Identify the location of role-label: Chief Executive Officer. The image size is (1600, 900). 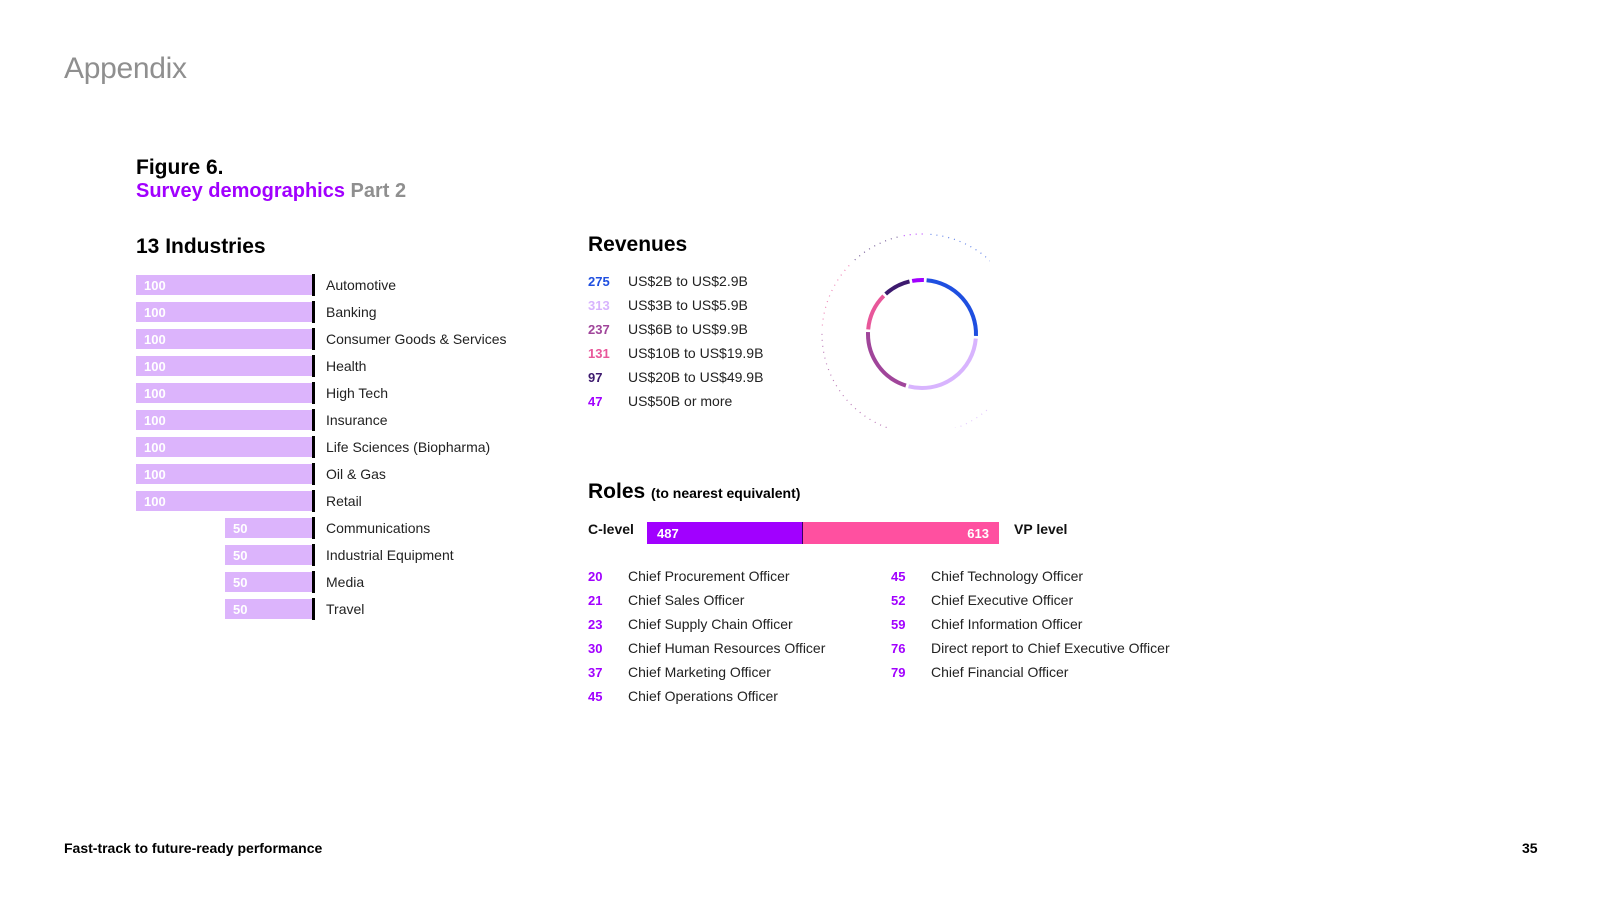
(1002, 600).